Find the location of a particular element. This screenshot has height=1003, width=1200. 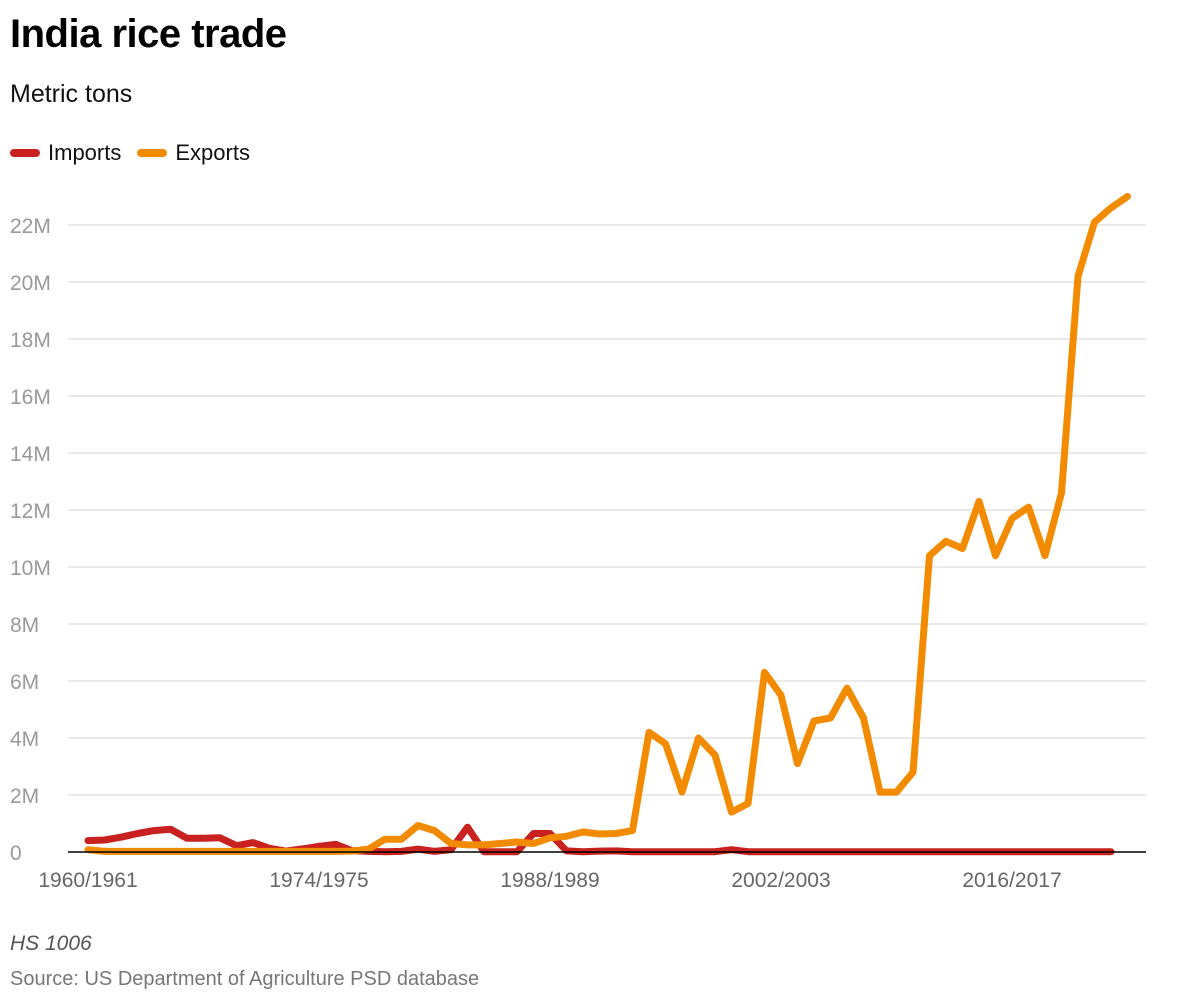

y-tick-label: 0 is located at coordinates (16, 853).